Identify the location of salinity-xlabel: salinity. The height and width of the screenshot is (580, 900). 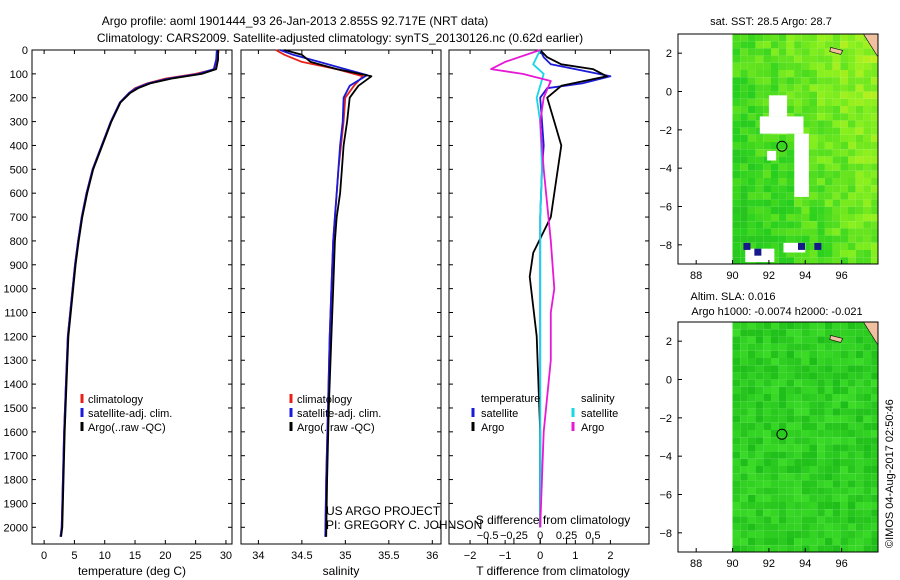
(341, 571).